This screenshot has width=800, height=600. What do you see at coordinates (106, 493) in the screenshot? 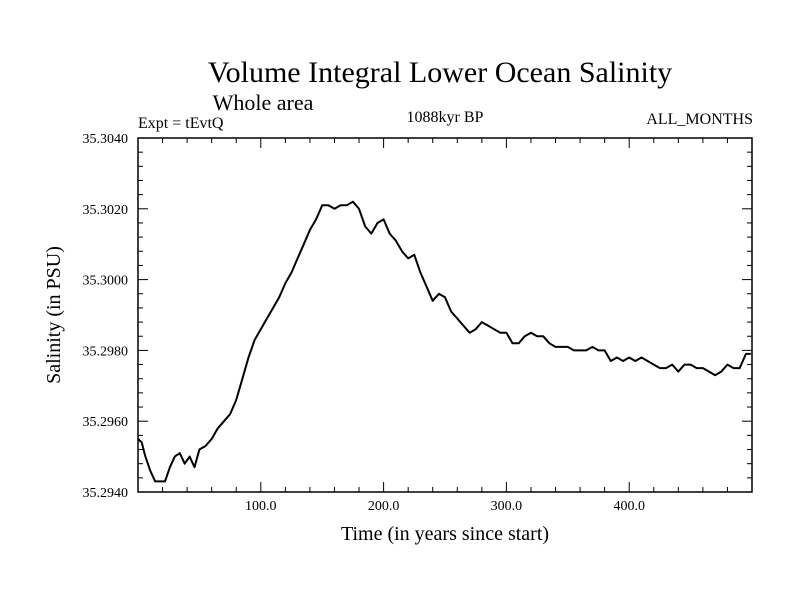
I see `y-tick-label: 35.2940` at bounding box center [106, 493].